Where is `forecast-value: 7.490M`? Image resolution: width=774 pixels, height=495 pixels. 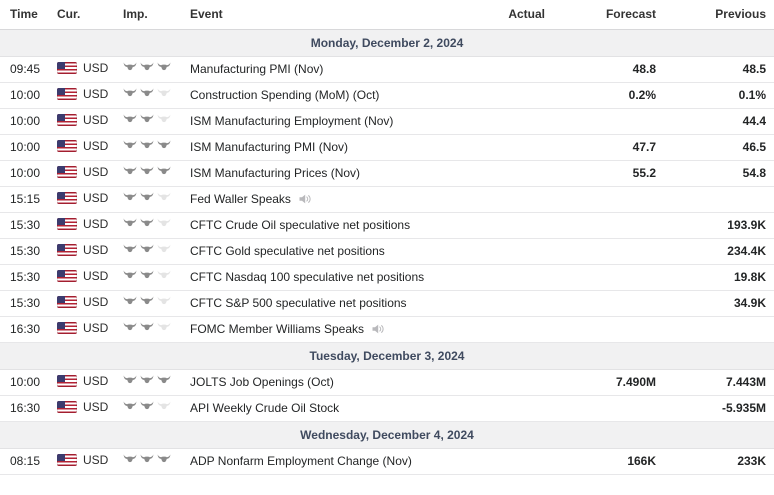
forecast-value: 7.490M is located at coordinates (608, 382).